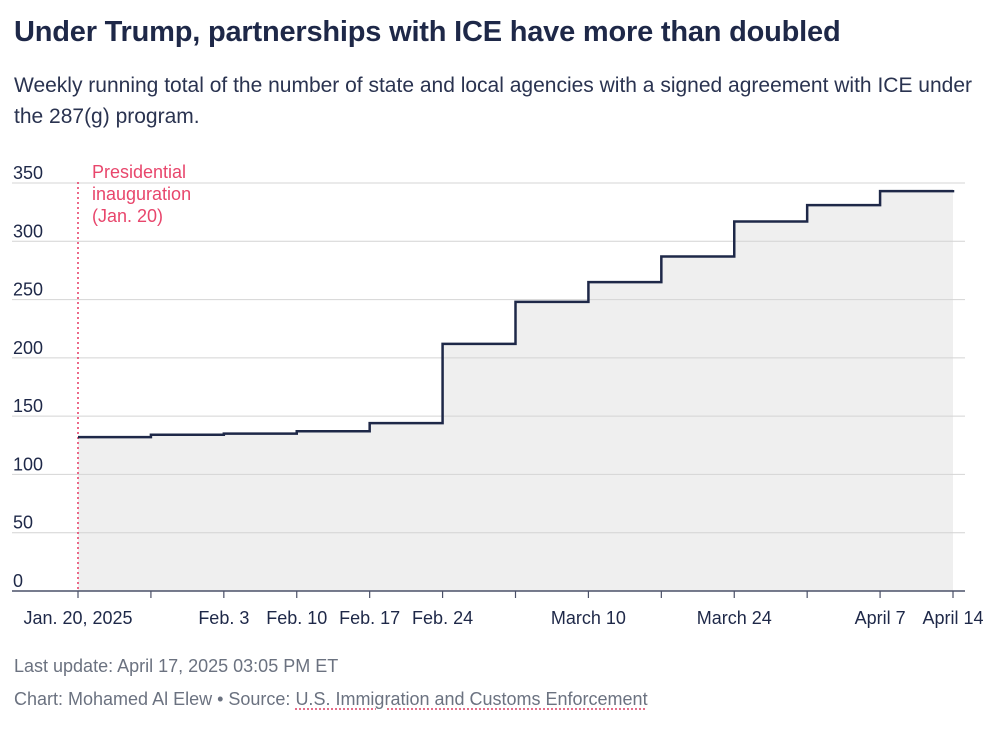  I want to click on y-tick-label: 350, so click(28, 173).